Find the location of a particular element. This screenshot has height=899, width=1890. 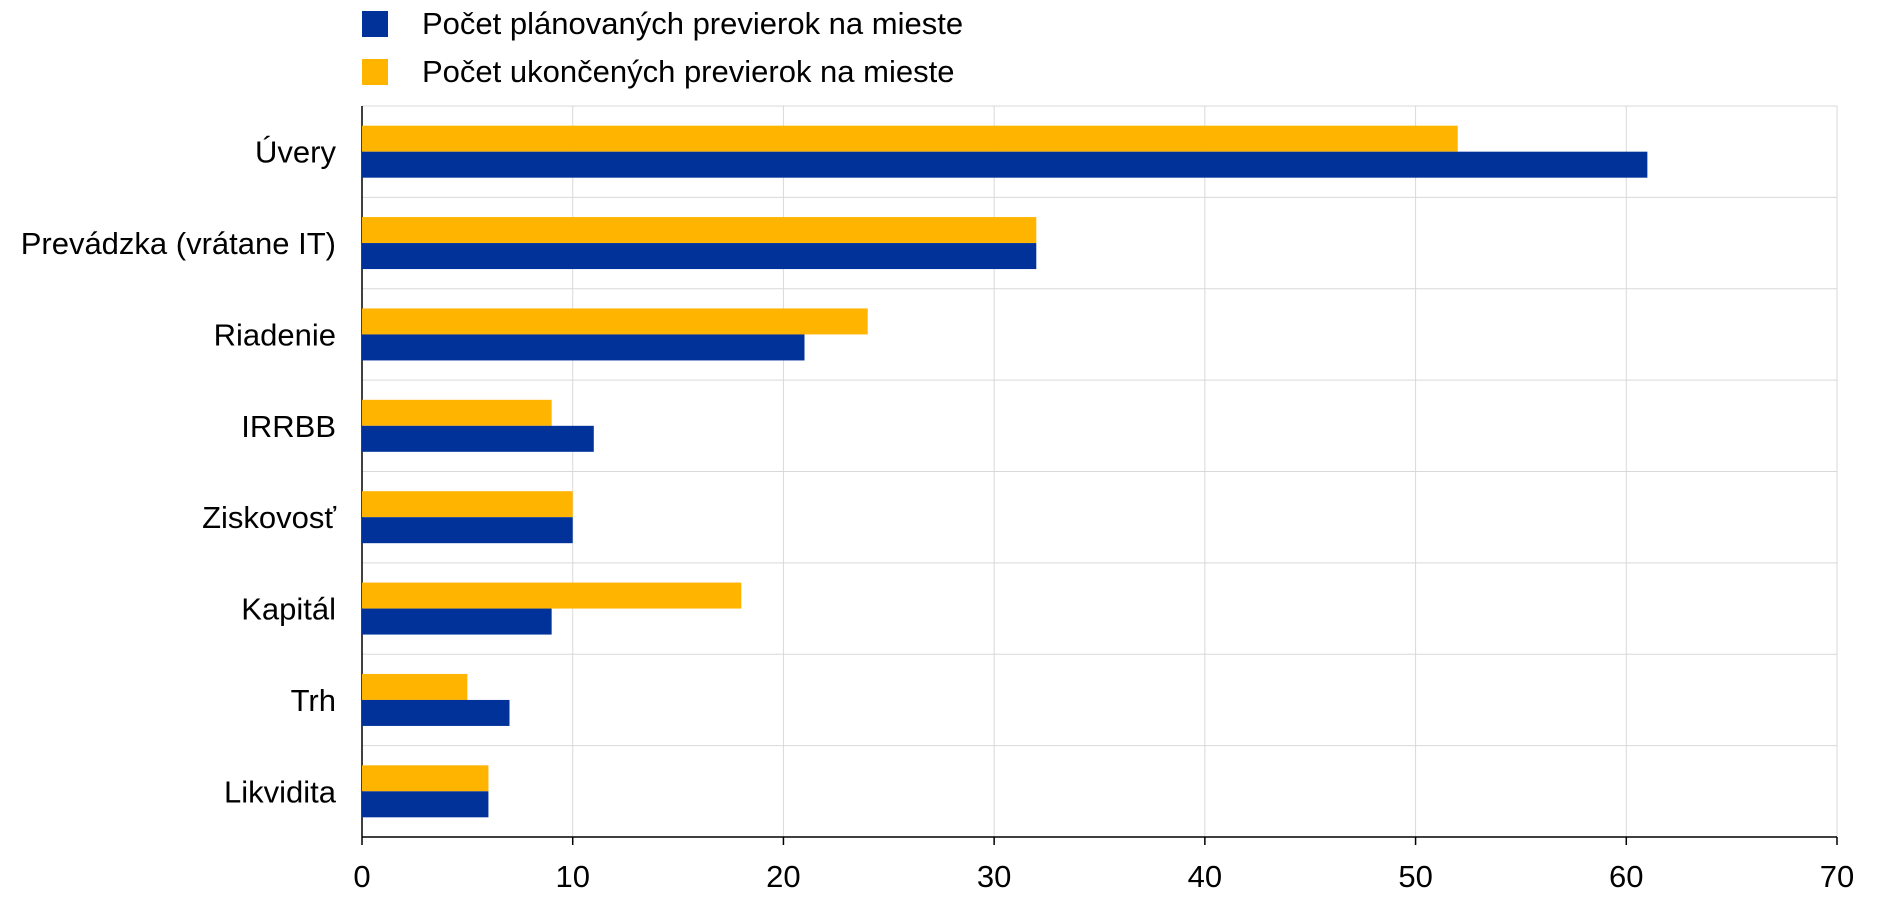

x-tick-label: 30 is located at coordinates (994, 876).